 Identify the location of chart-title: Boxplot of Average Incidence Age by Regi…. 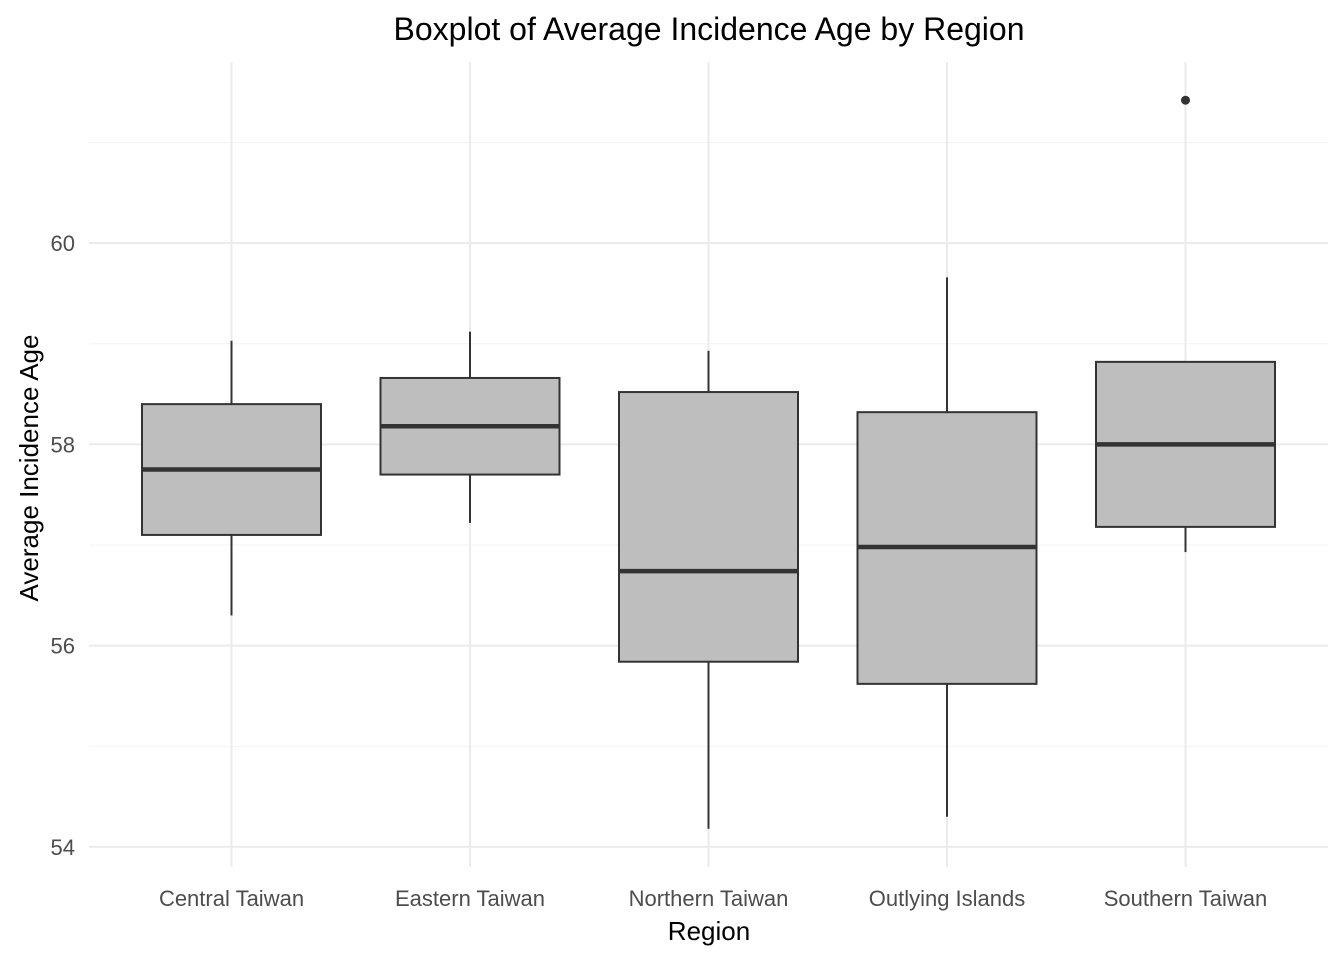
(709, 29).